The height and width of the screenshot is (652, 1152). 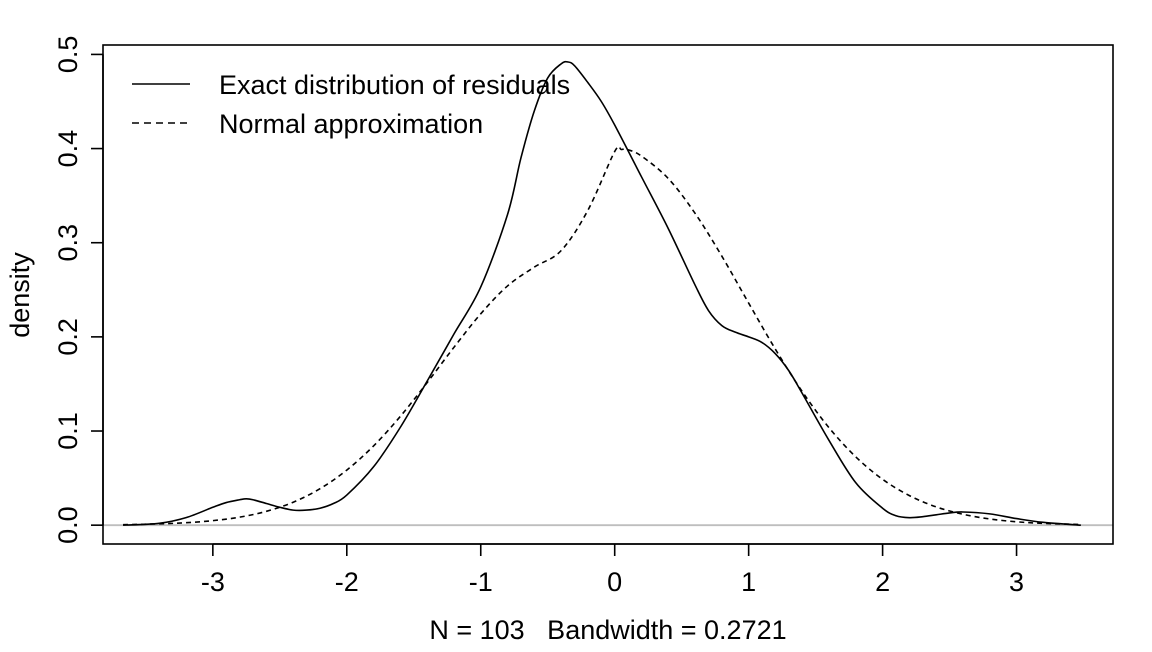 What do you see at coordinates (748, 582) in the screenshot?
I see `x-tick-label: 1` at bounding box center [748, 582].